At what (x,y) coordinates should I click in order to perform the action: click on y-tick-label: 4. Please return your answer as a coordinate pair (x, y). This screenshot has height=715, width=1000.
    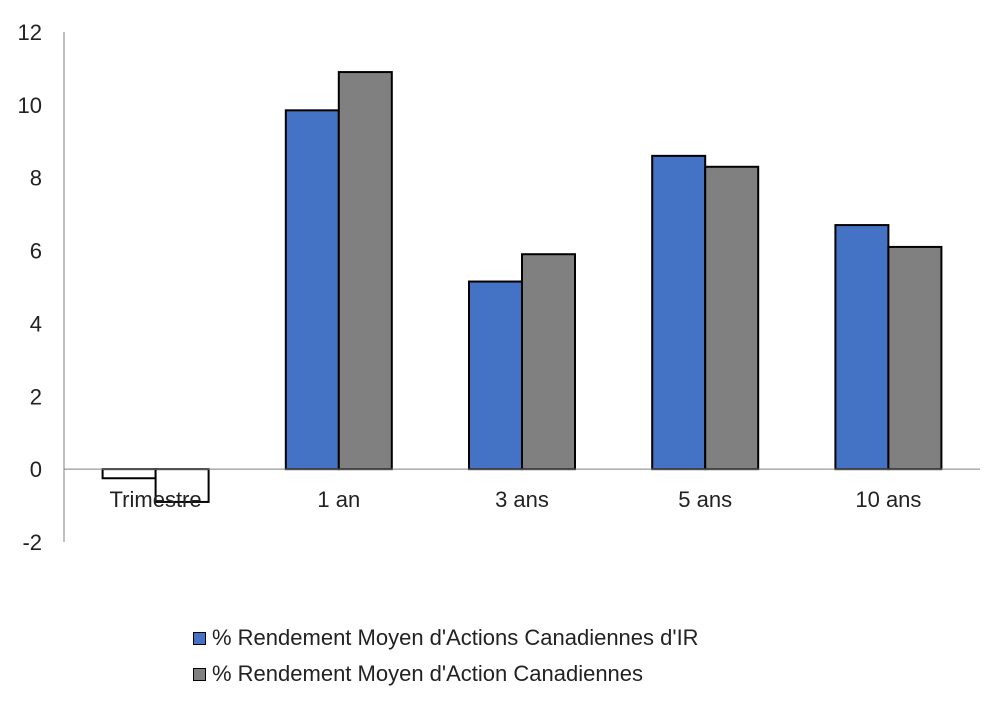
    Looking at the image, I should click on (36, 323).